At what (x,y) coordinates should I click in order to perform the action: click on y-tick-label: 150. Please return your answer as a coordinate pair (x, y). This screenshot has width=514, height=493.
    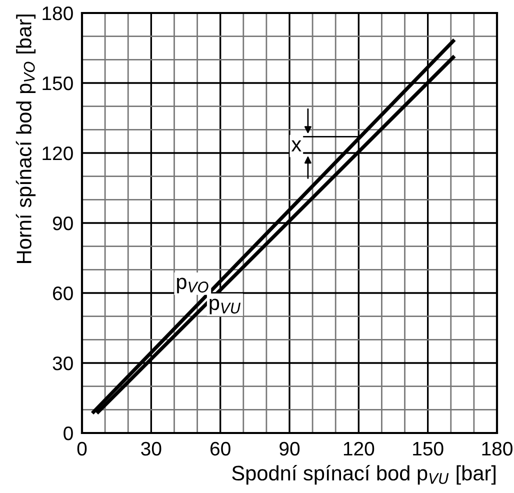
    Looking at the image, I should click on (57, 83).